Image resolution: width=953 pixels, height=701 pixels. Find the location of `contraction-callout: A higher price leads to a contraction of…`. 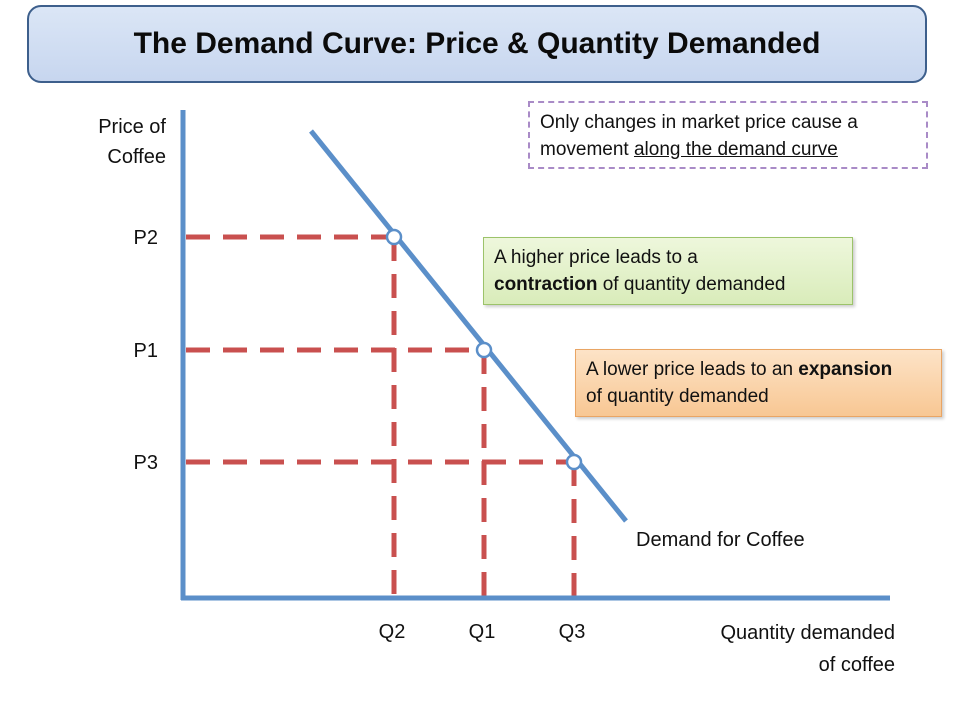

contraction-callout: A higher price leads to a contraction of… is located at coordinates (668, 271).